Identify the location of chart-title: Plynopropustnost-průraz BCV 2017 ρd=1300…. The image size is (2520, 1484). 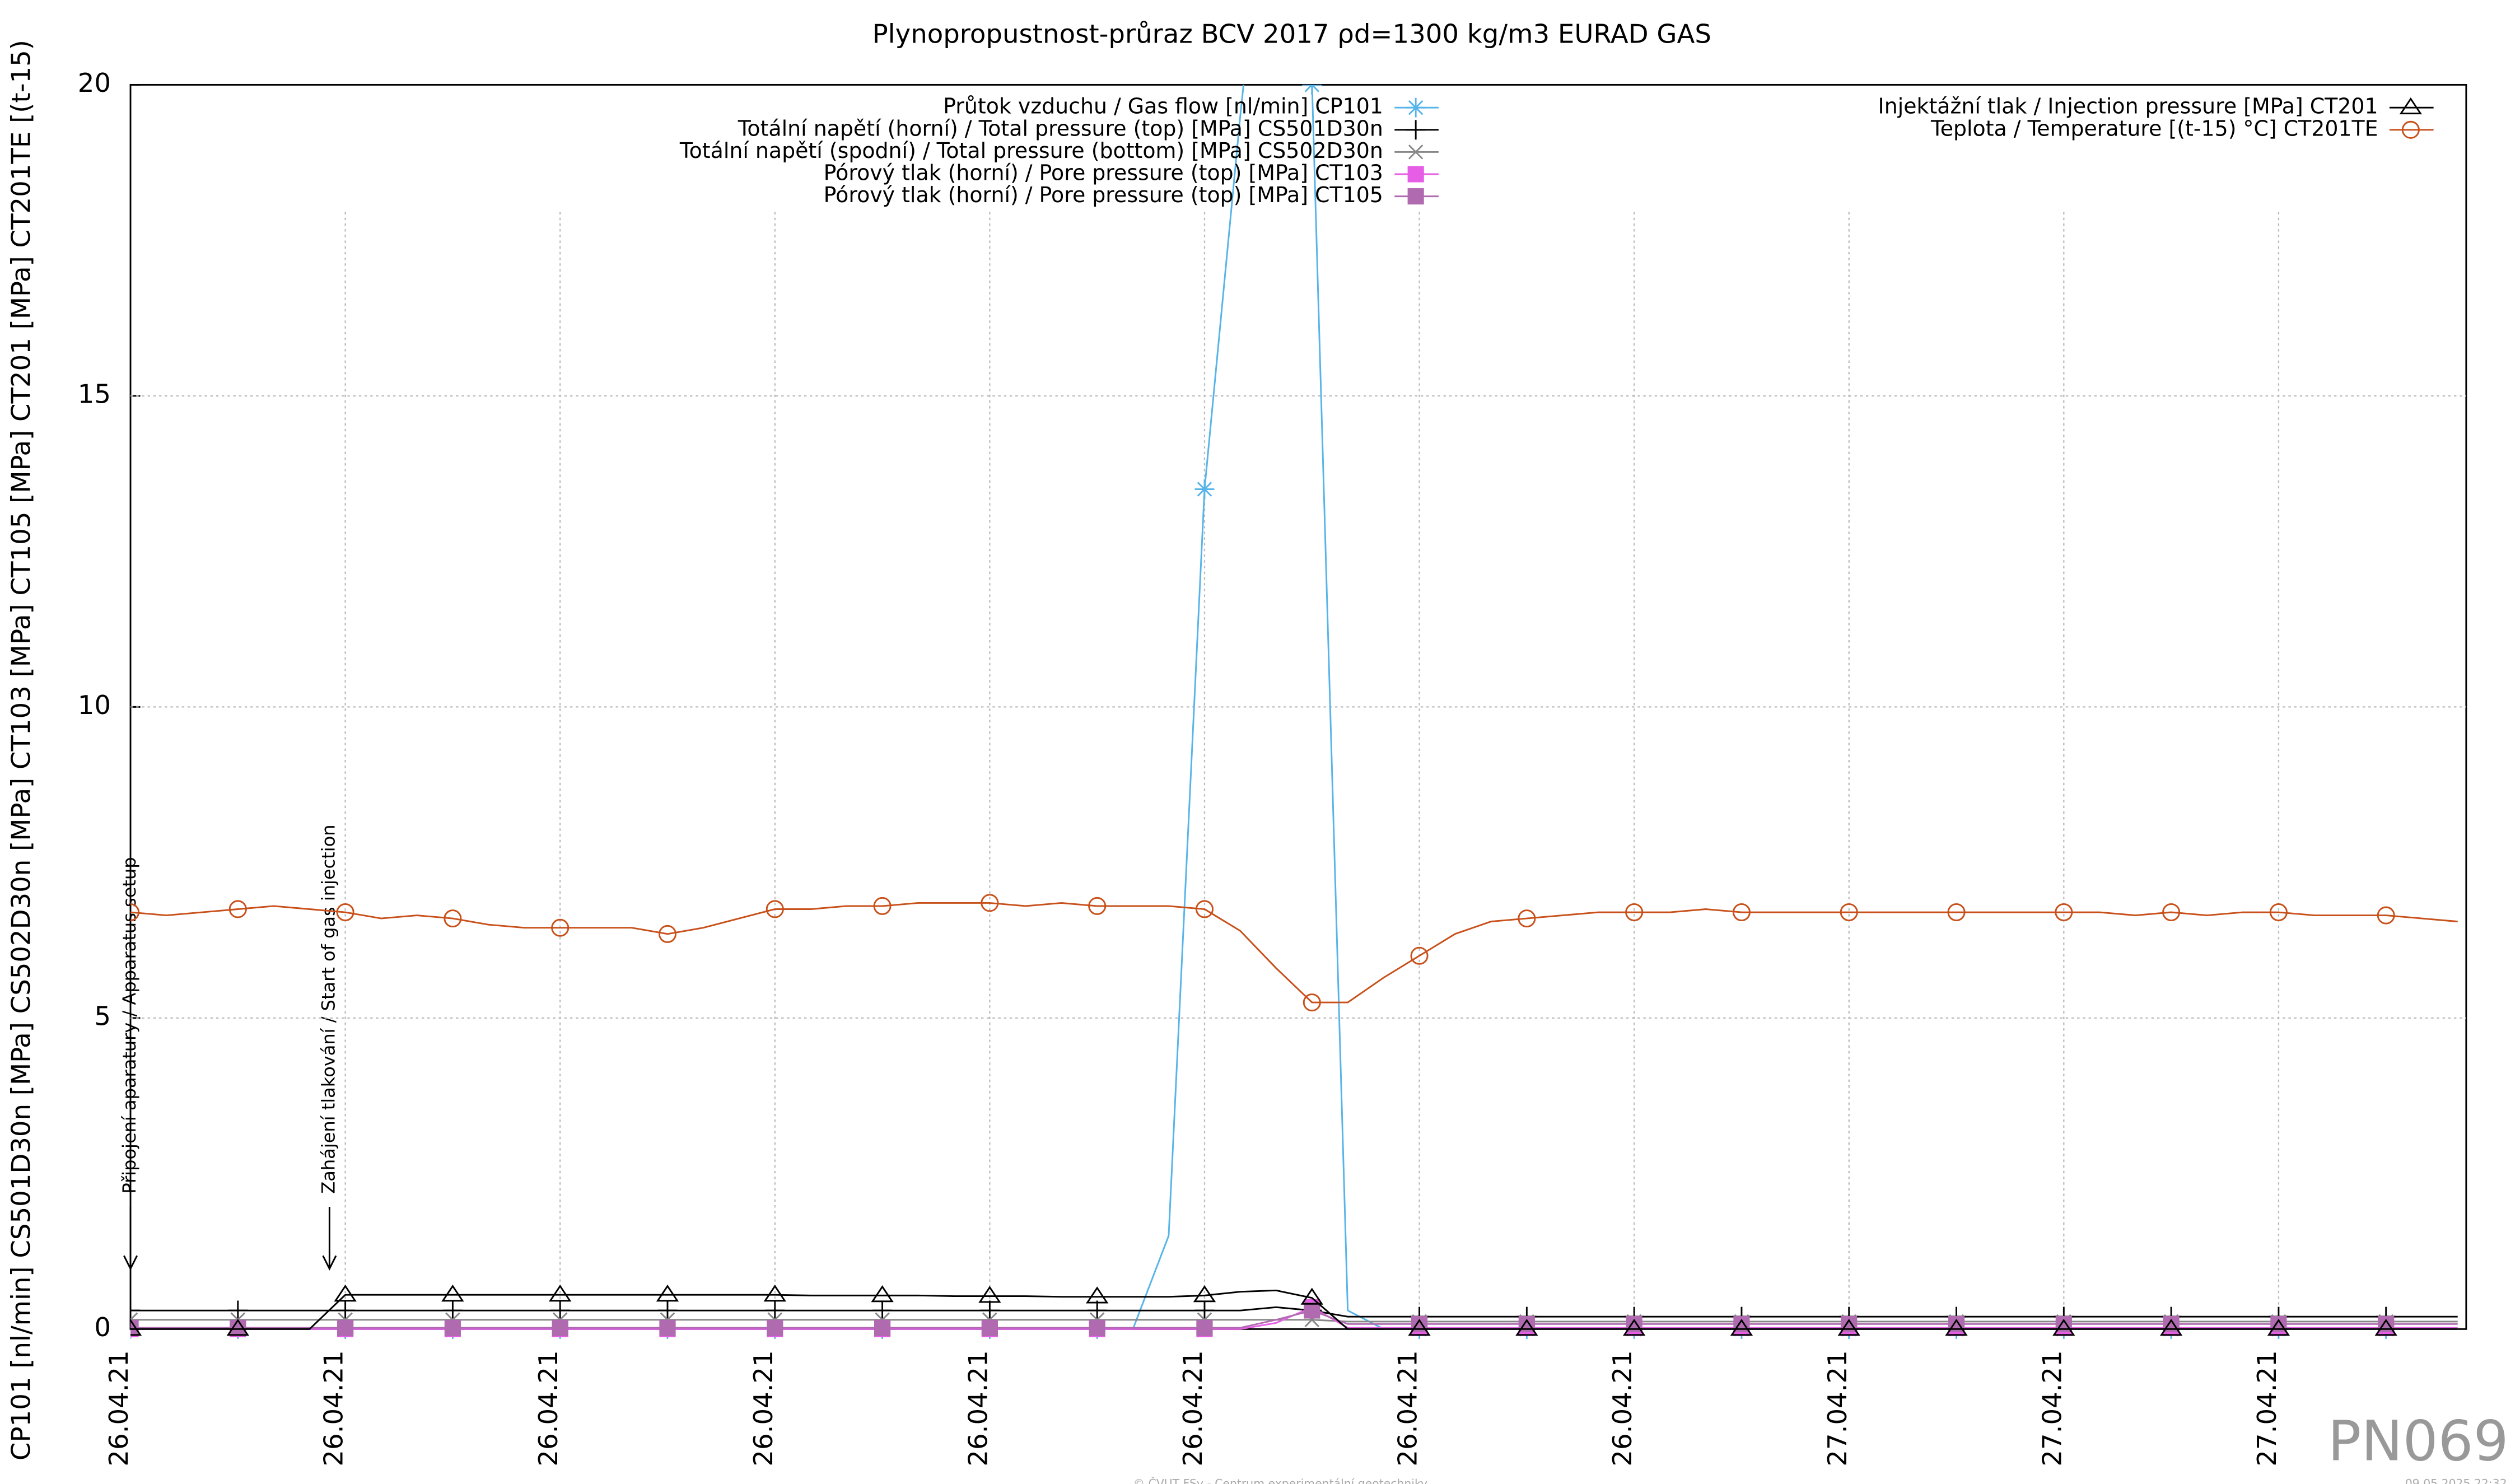
(1292, 34).